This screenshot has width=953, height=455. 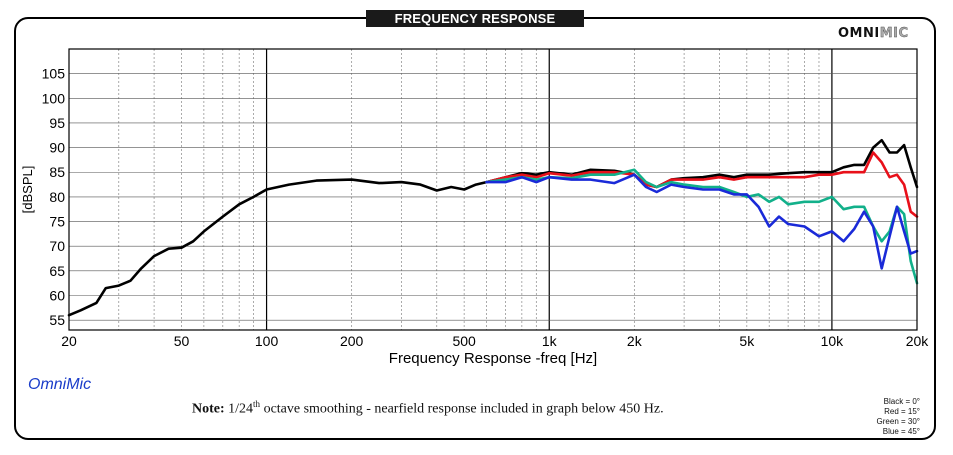 I want to click on x-tick-label: 200, so click(x=352, y=341).